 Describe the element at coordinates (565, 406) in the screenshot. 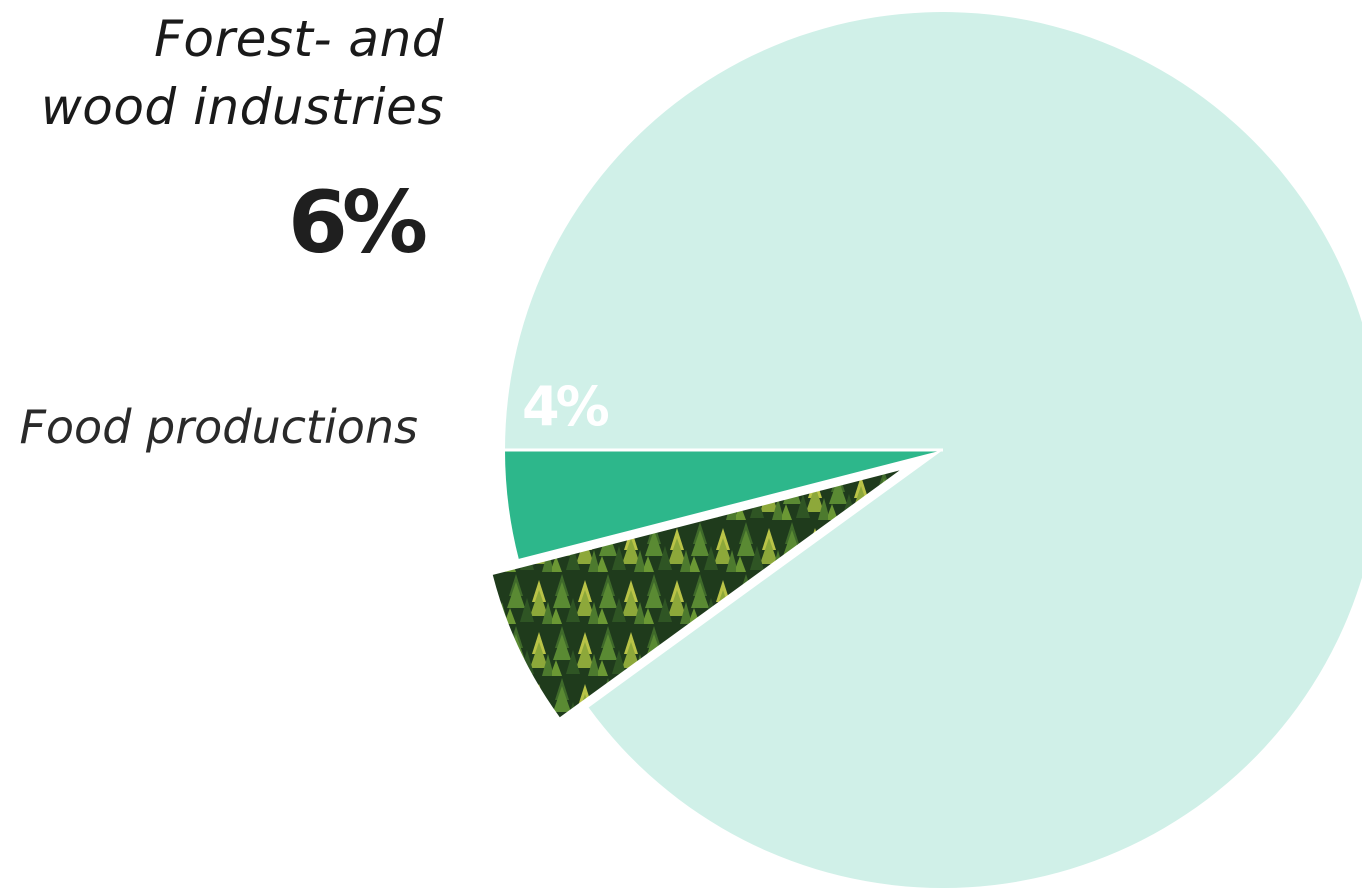

I see `food-percent: 4%` at that location.